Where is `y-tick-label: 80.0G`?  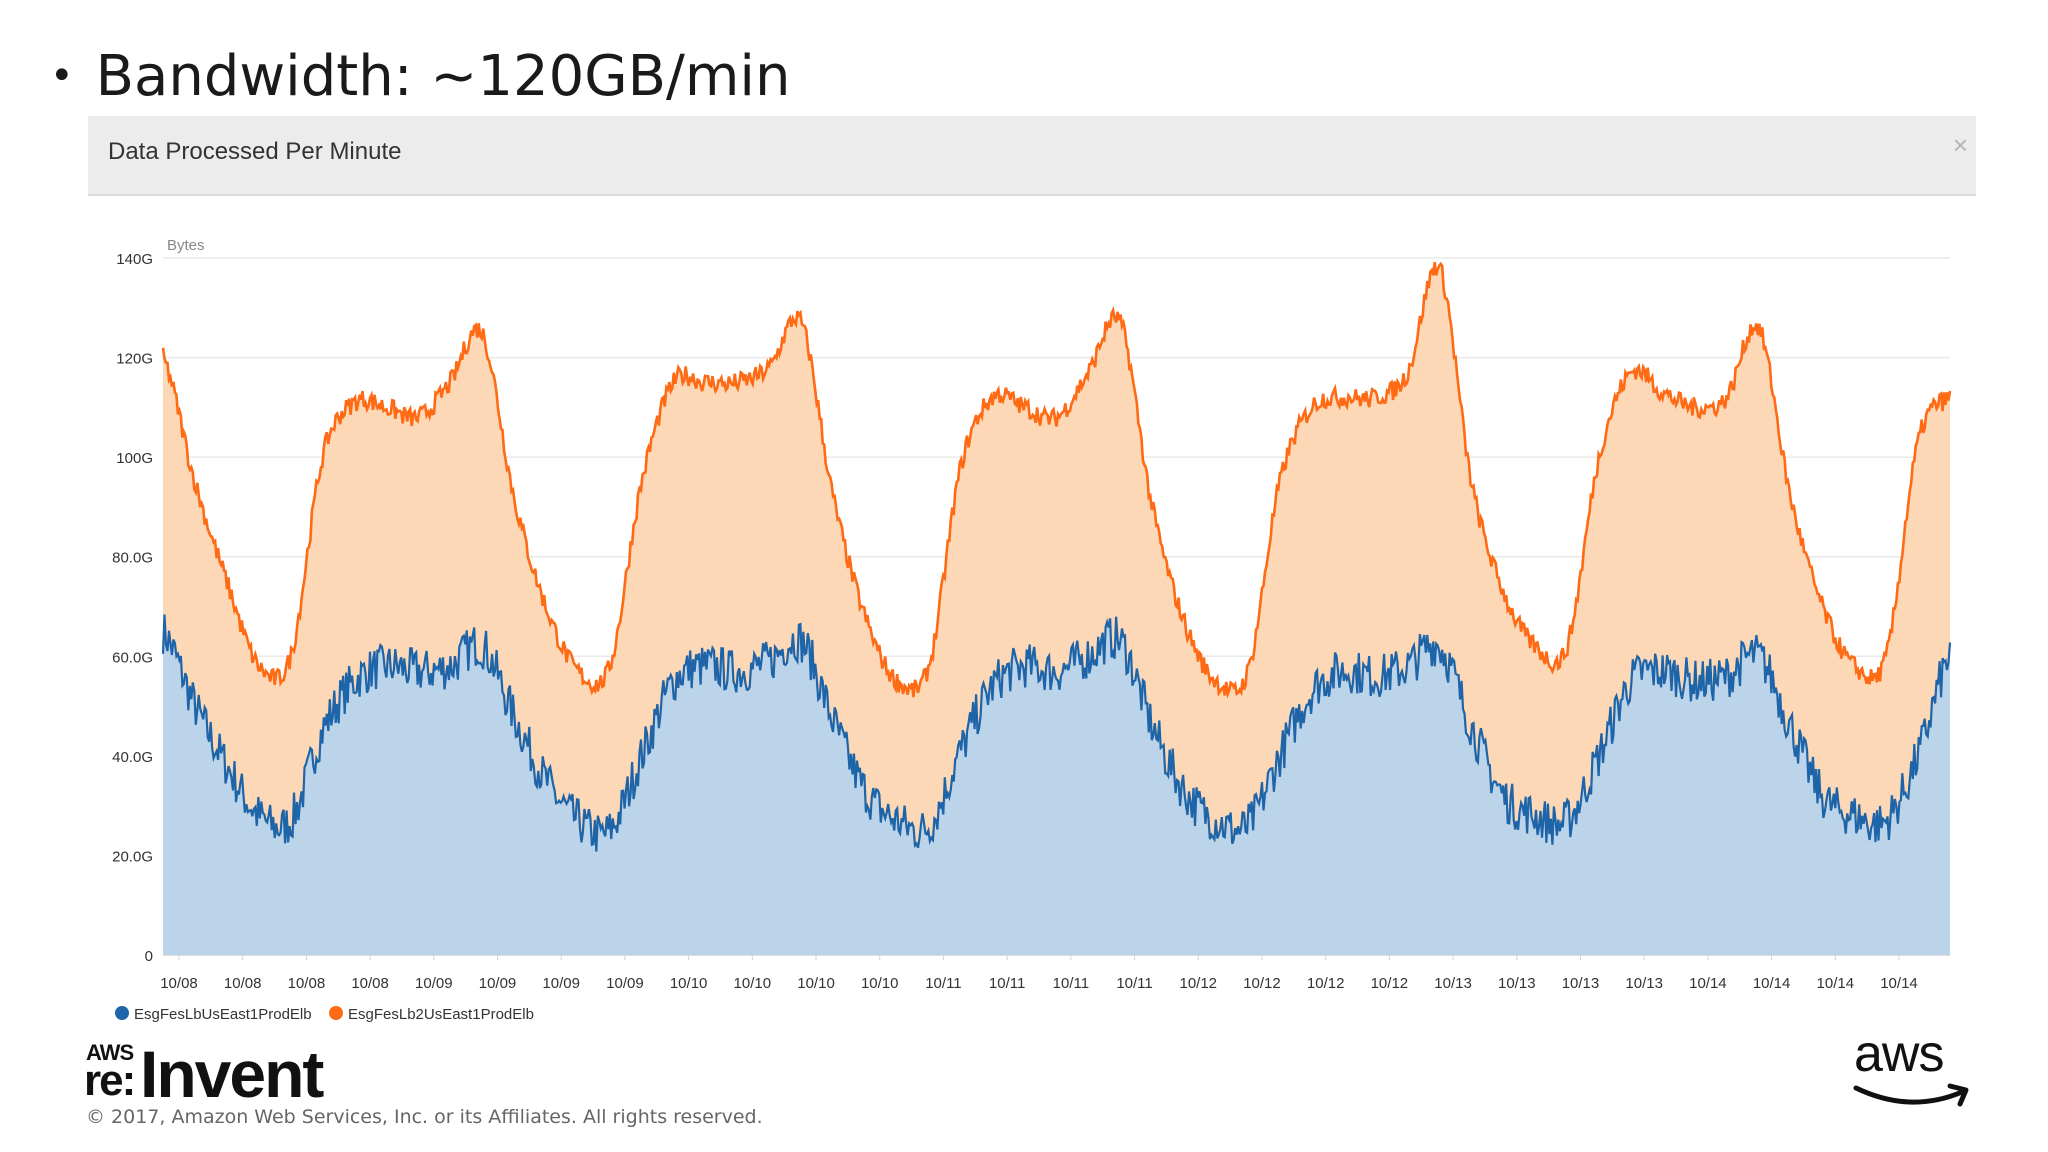 y-tick-label: 80.0G is located at coordinates (132, 558).